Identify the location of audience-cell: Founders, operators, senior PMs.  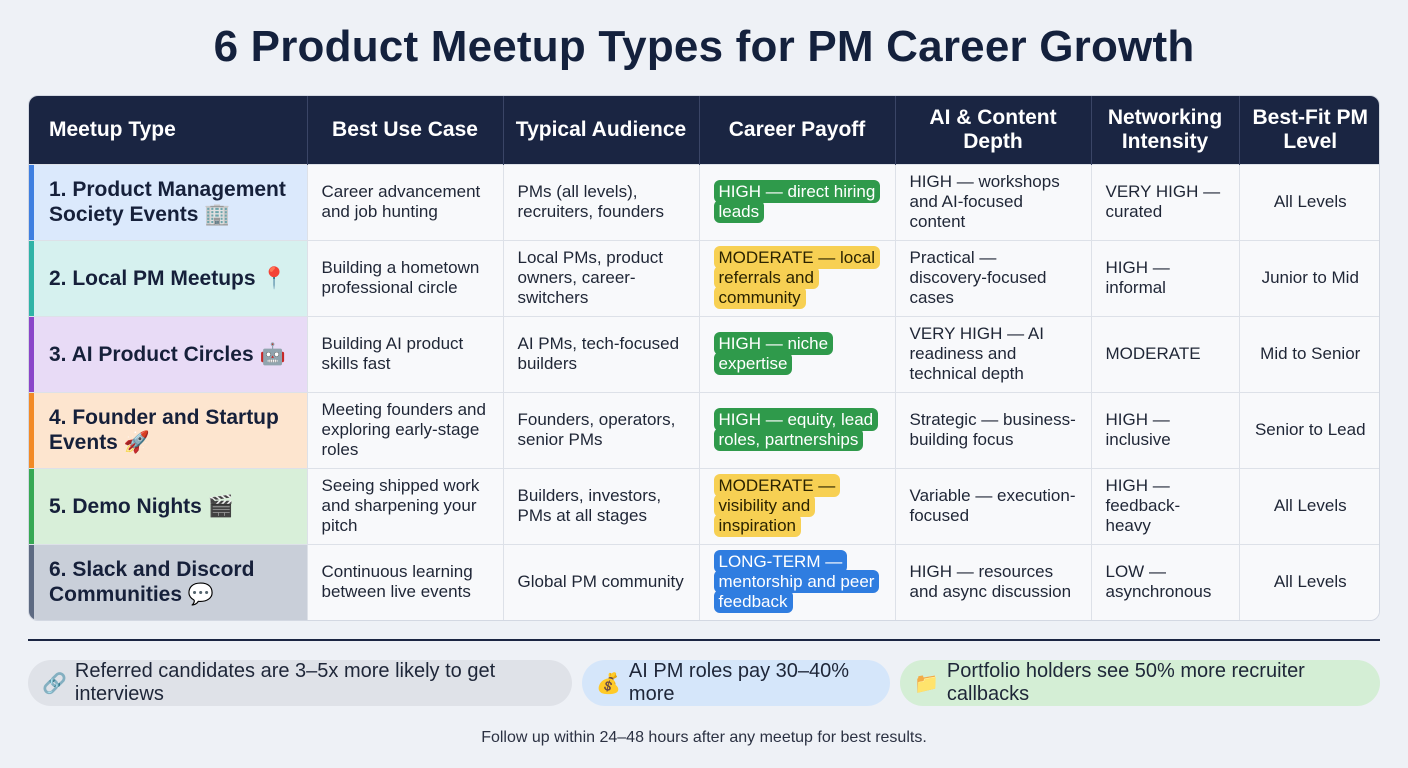
(601, 429).